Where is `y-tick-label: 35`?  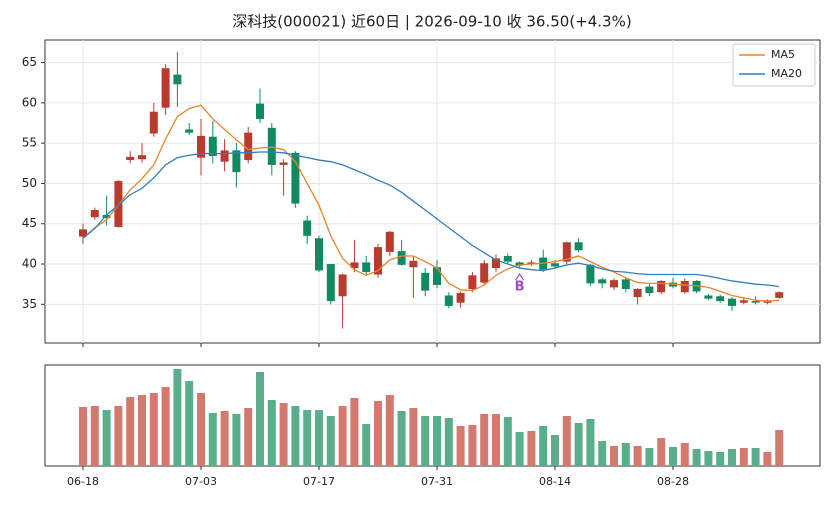
y-tick-label: 35 is located at coordinates (29, 304).